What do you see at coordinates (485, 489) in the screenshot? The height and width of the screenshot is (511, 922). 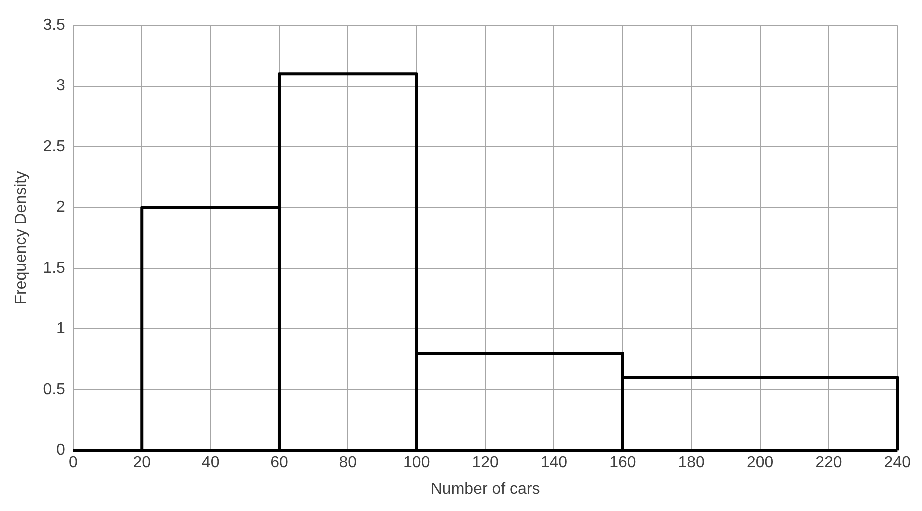 I see `x-axis-title: Number of cars` at bounding box center [485, 489].